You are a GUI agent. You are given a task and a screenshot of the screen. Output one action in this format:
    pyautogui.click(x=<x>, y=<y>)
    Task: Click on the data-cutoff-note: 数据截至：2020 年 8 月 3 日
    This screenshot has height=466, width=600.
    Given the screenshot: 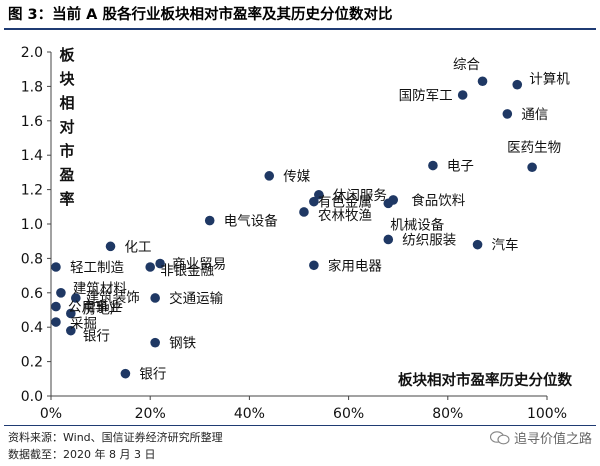 What is the action you would take?
    pyautogui.click(x=82, y=454)
    